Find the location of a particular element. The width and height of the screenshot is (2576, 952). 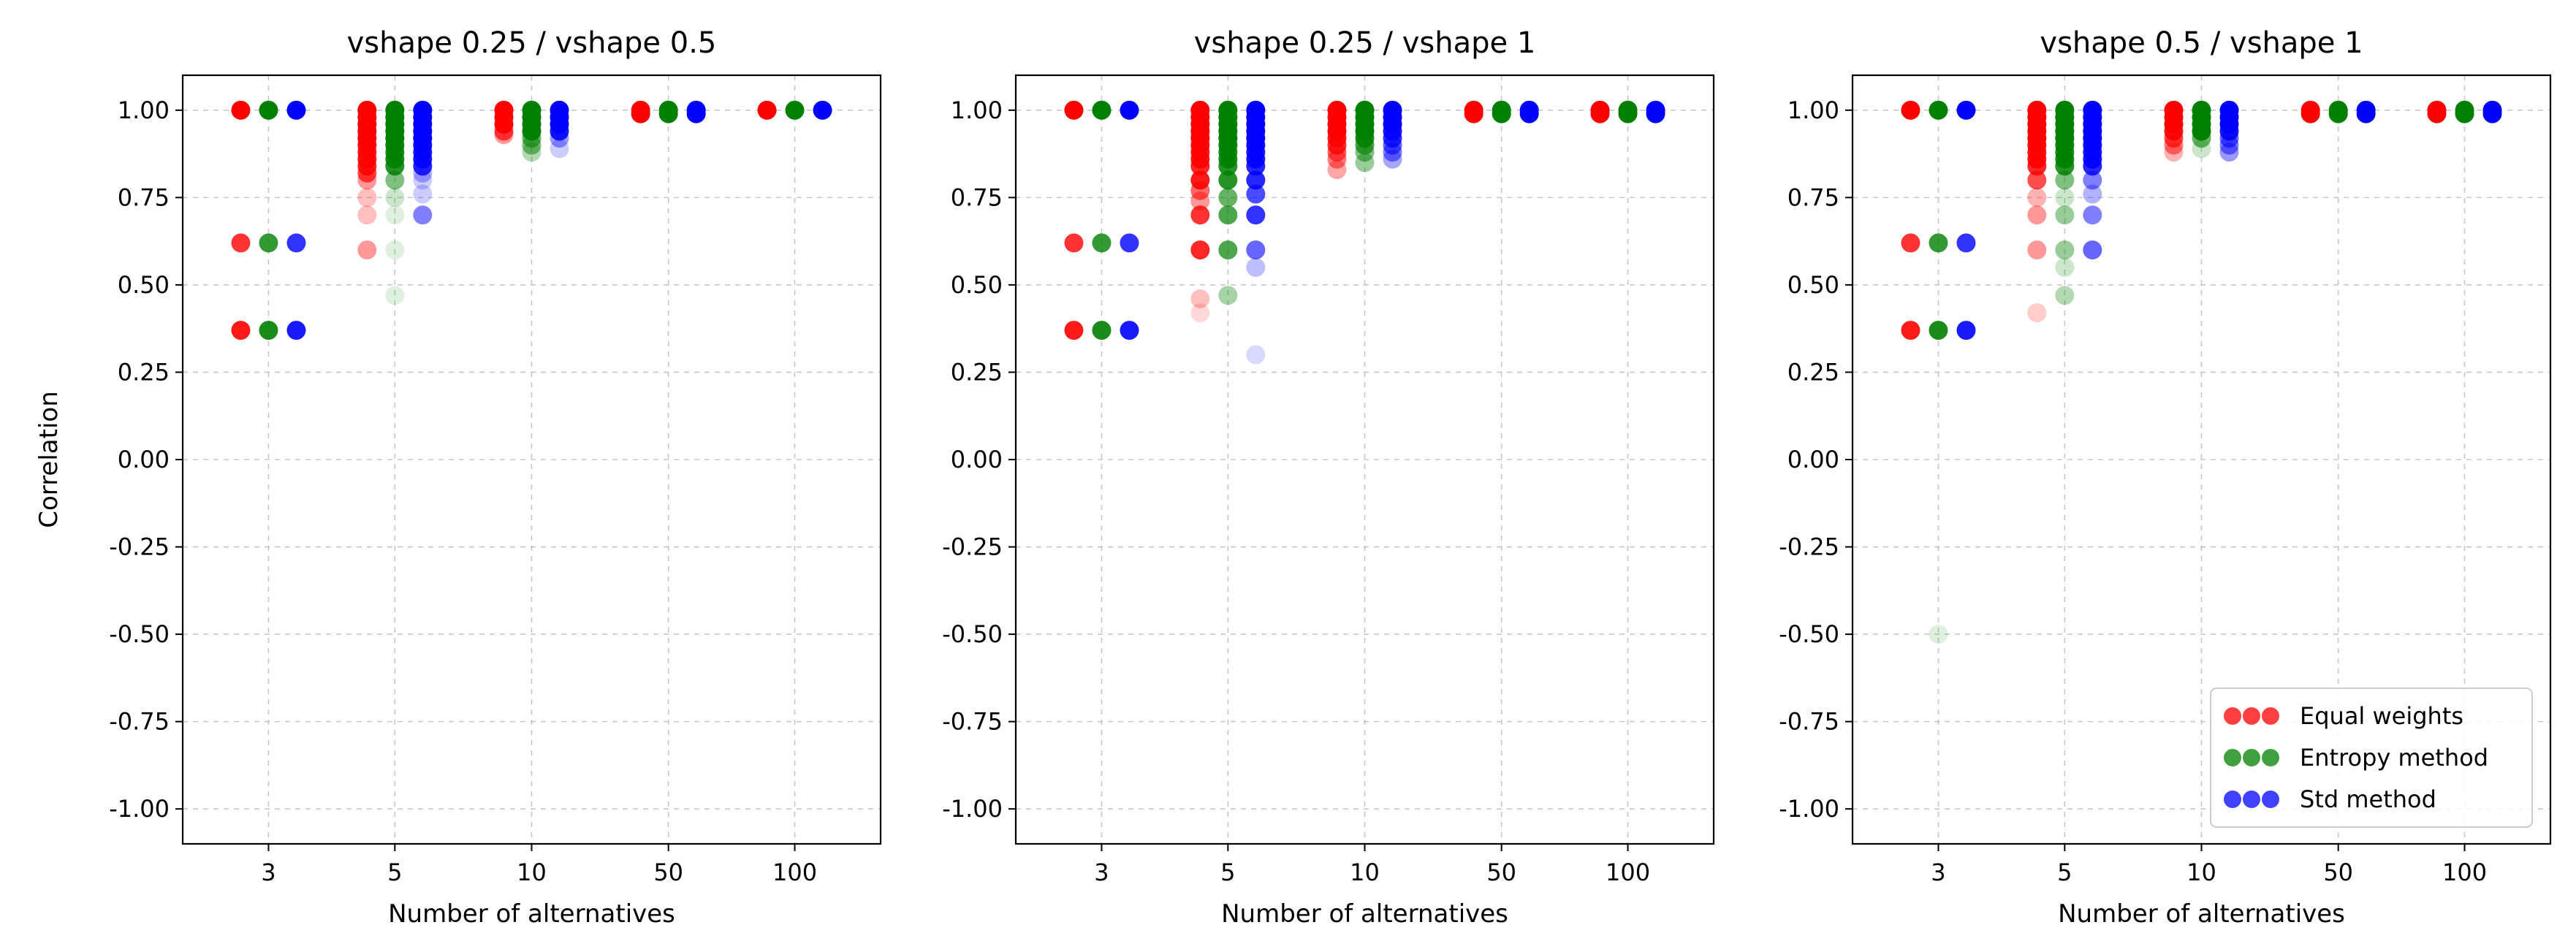

y-tick-label: -0.50 is located at coordinates (139, 634).